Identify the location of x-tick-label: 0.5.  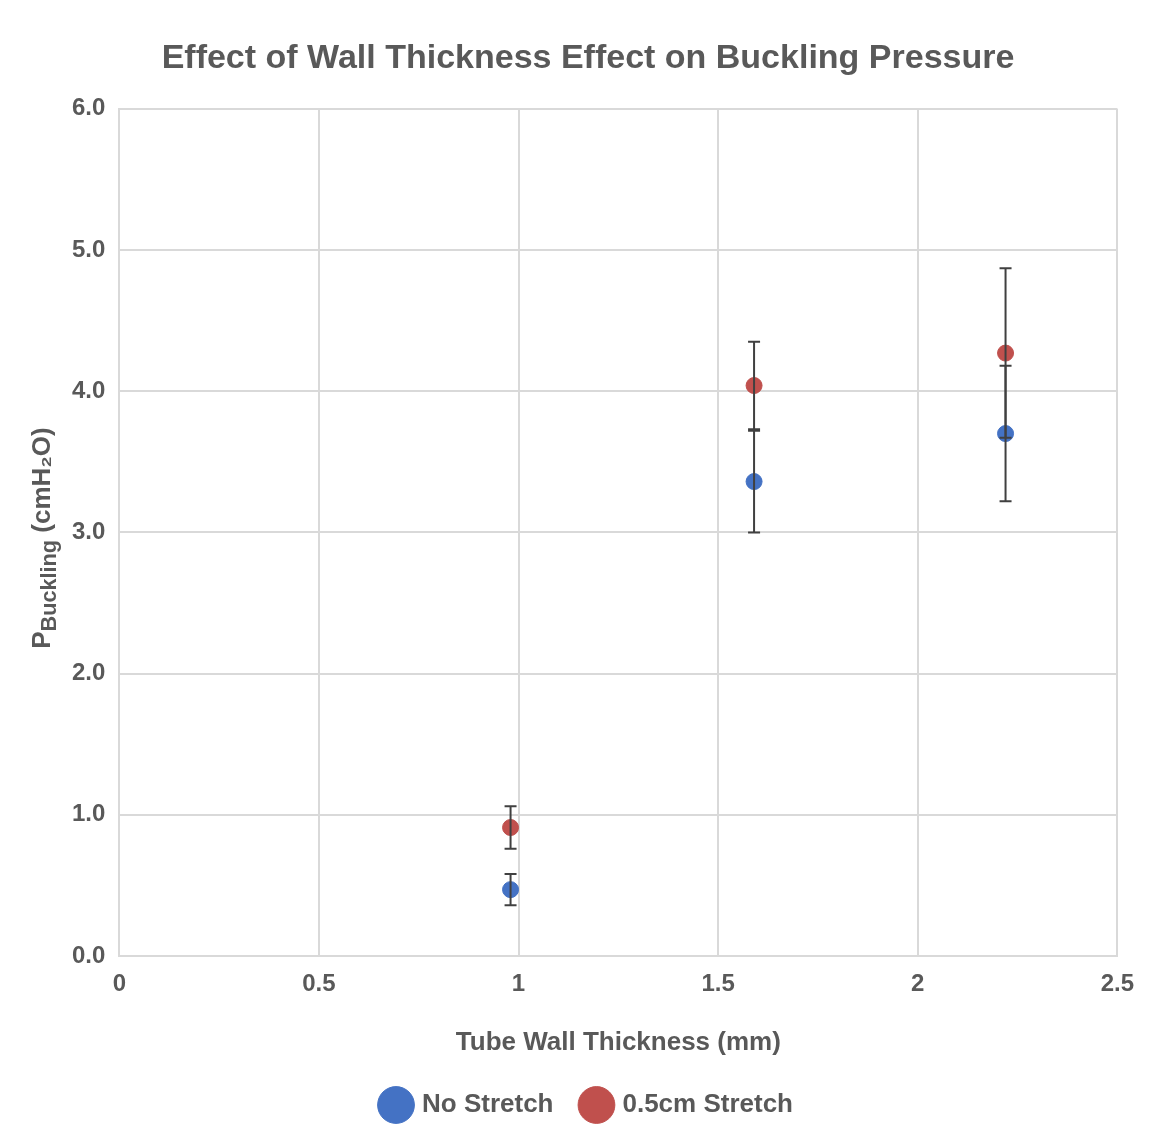
(319, 983).